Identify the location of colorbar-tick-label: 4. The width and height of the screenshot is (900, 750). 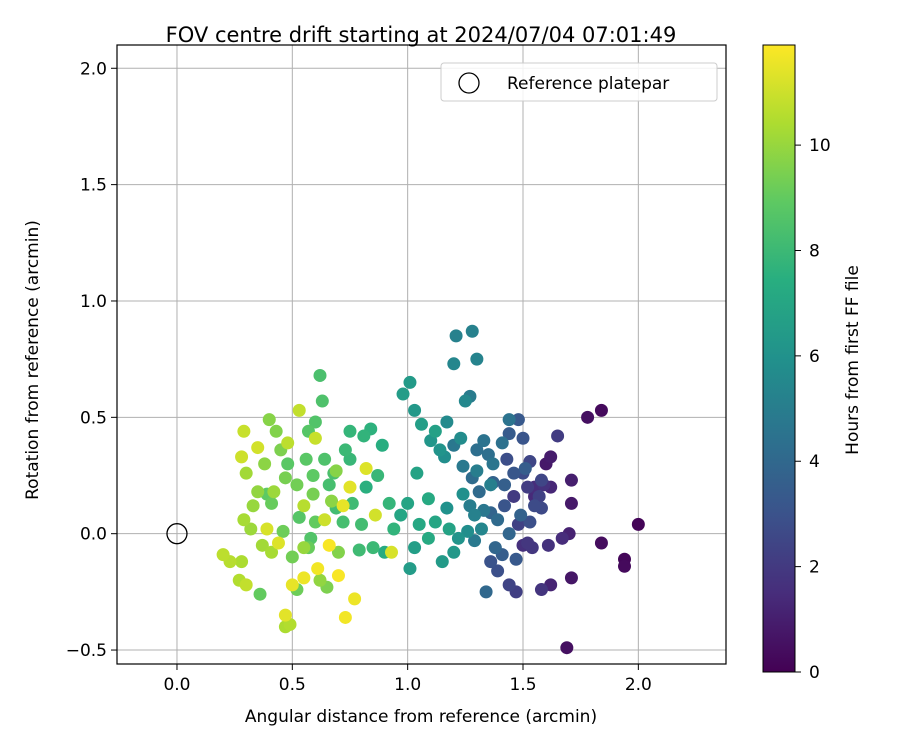
(814, 462).